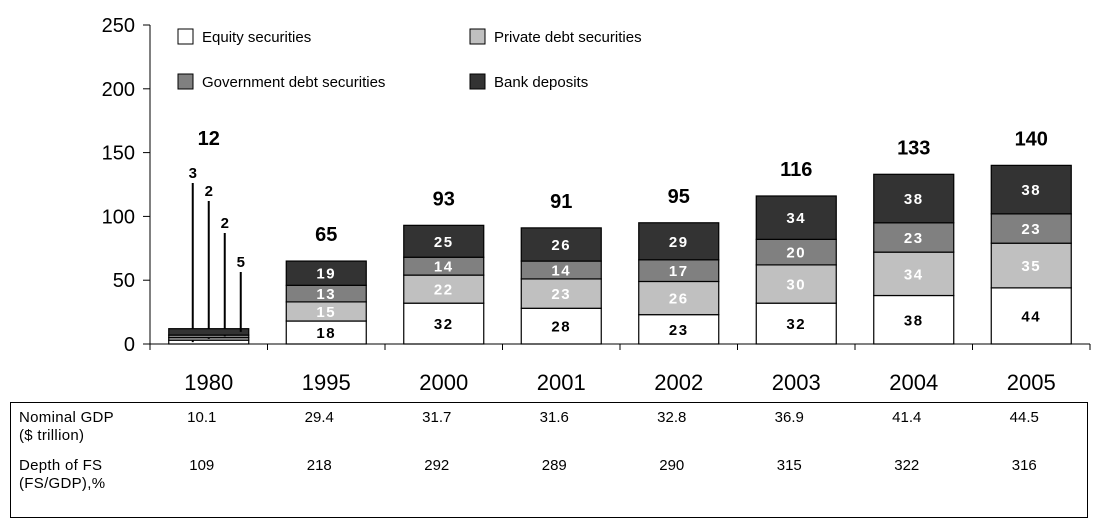 The height and width of the screenshot is (524, 1100). I want to click on total-label: 116, so click(796, 170).